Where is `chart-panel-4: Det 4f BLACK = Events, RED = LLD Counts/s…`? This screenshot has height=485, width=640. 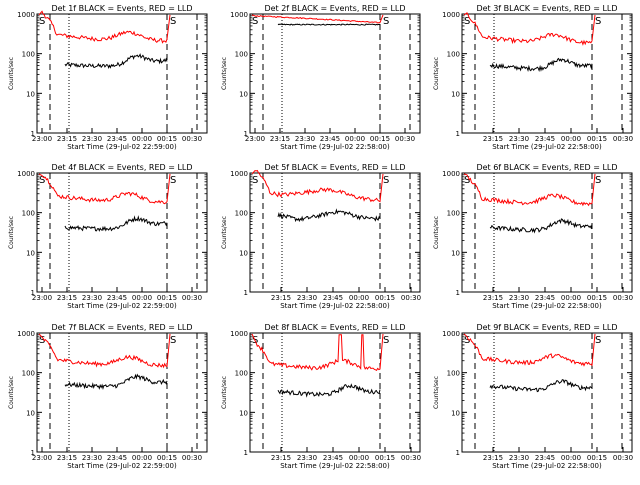
chart-panel-4: Det 4f BLACK = Events, RED = LLD Counts/s… is located at coordinates (108, 236).